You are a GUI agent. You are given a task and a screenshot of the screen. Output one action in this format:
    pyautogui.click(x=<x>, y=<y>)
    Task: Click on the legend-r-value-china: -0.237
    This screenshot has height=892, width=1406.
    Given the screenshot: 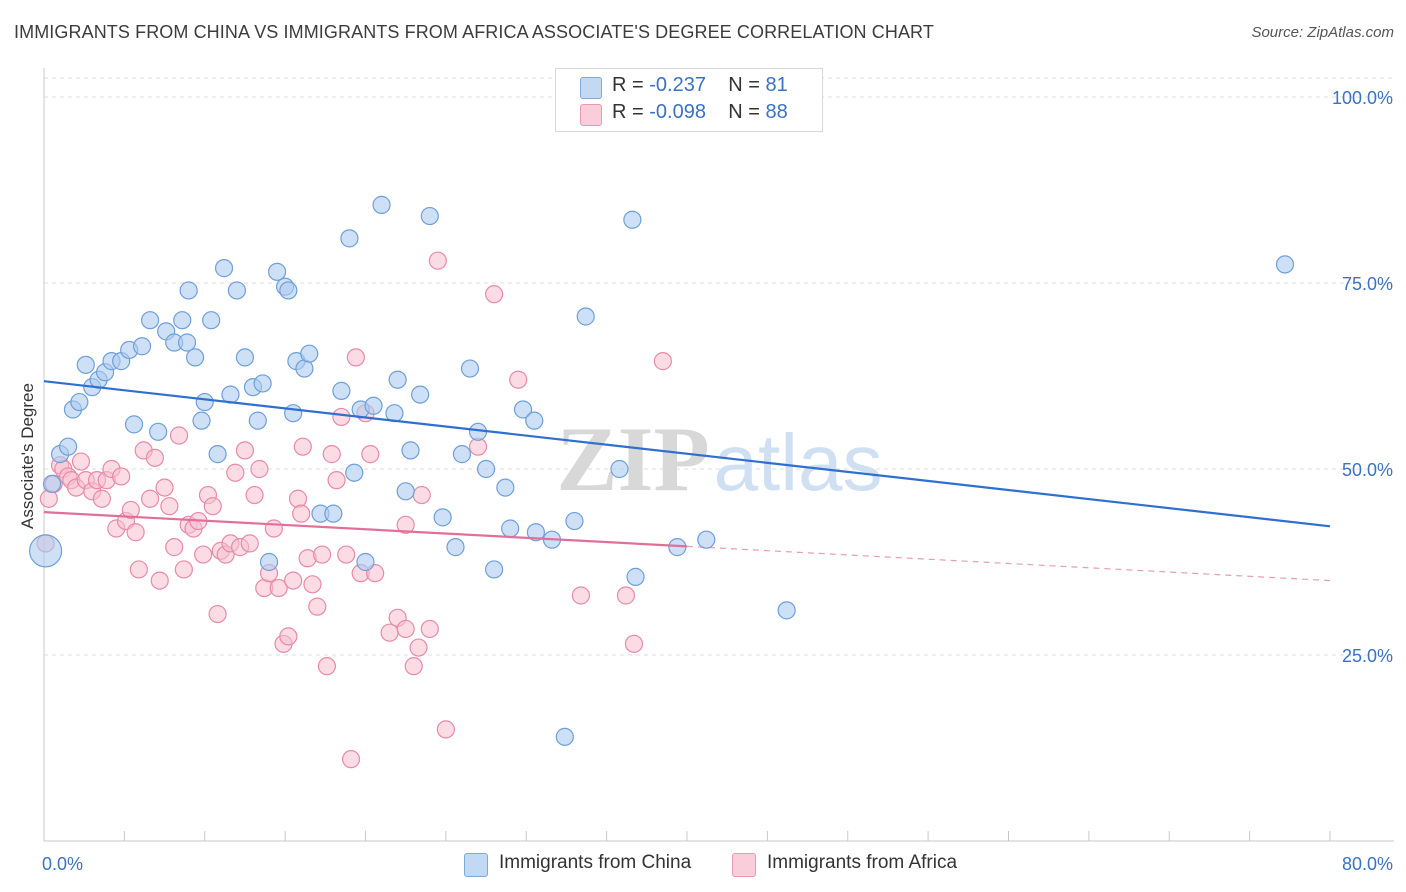 What is the action you would take?
    pyautogui.click(x=677, y=85)
    